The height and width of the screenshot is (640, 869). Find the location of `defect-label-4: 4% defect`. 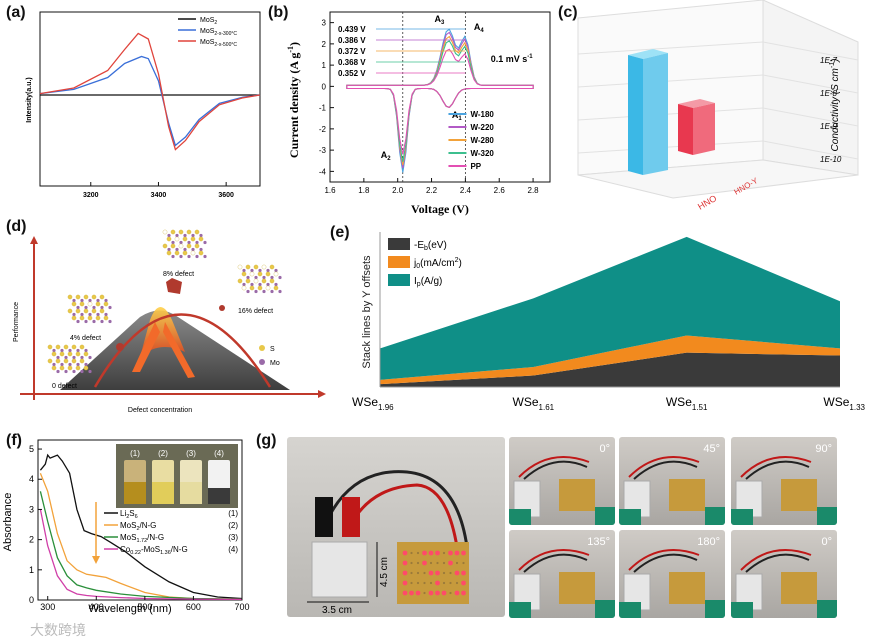

defect-label-4: 4% defect is located at coordinates (85, 338).